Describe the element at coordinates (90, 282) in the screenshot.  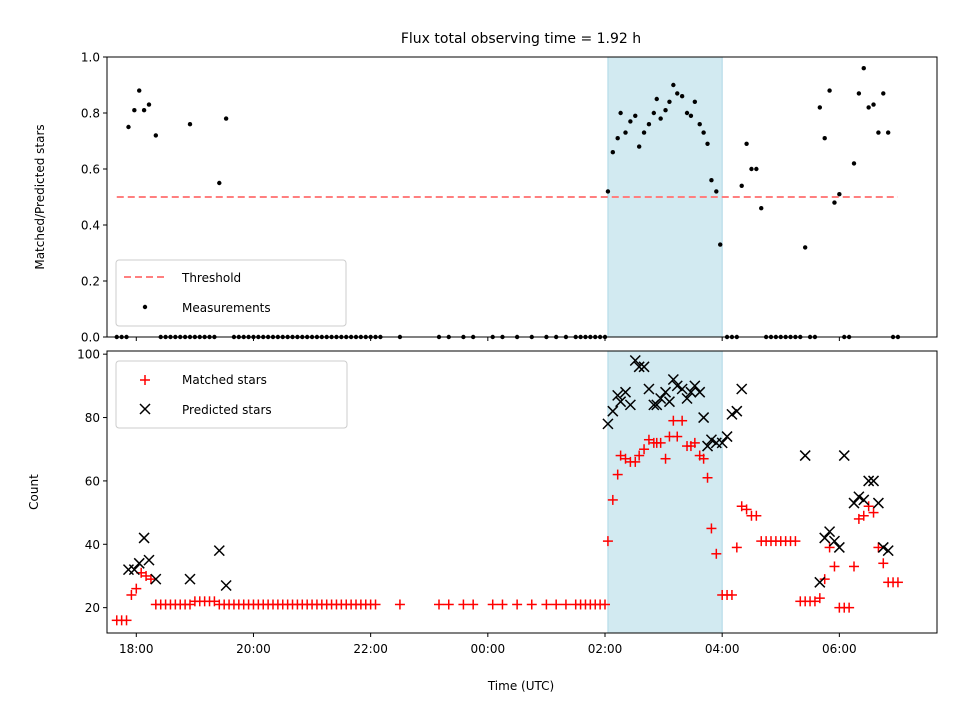
I see `top-y-tick-label: 0.2` at that location.